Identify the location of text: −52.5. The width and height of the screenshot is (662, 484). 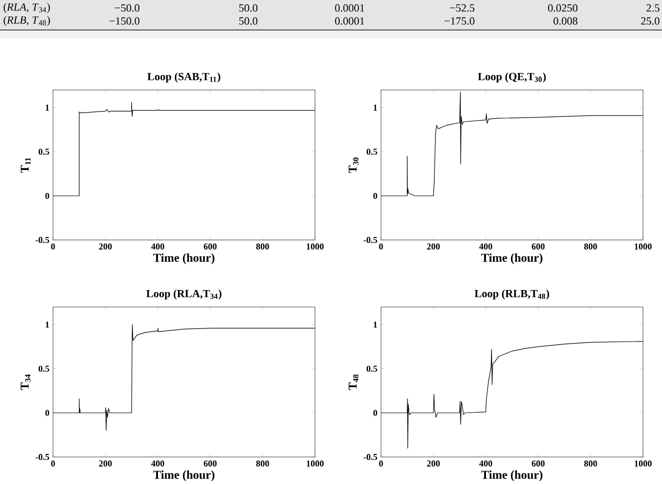
(462, 8).